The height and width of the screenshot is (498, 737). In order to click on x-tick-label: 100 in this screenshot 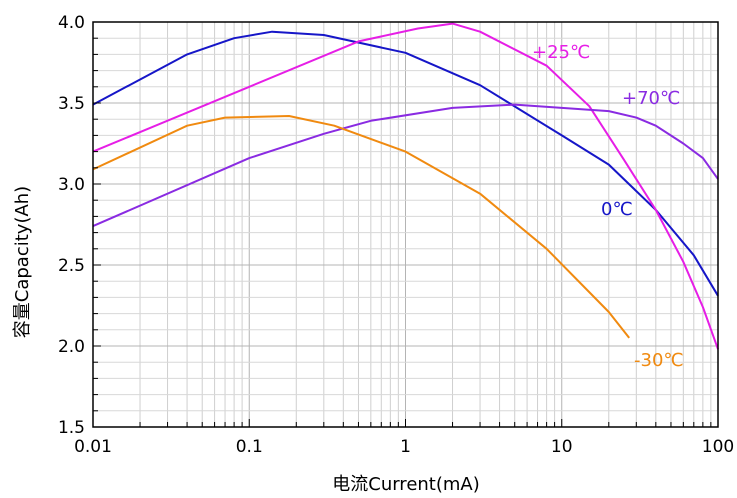, I will do `click(718, 447)`.